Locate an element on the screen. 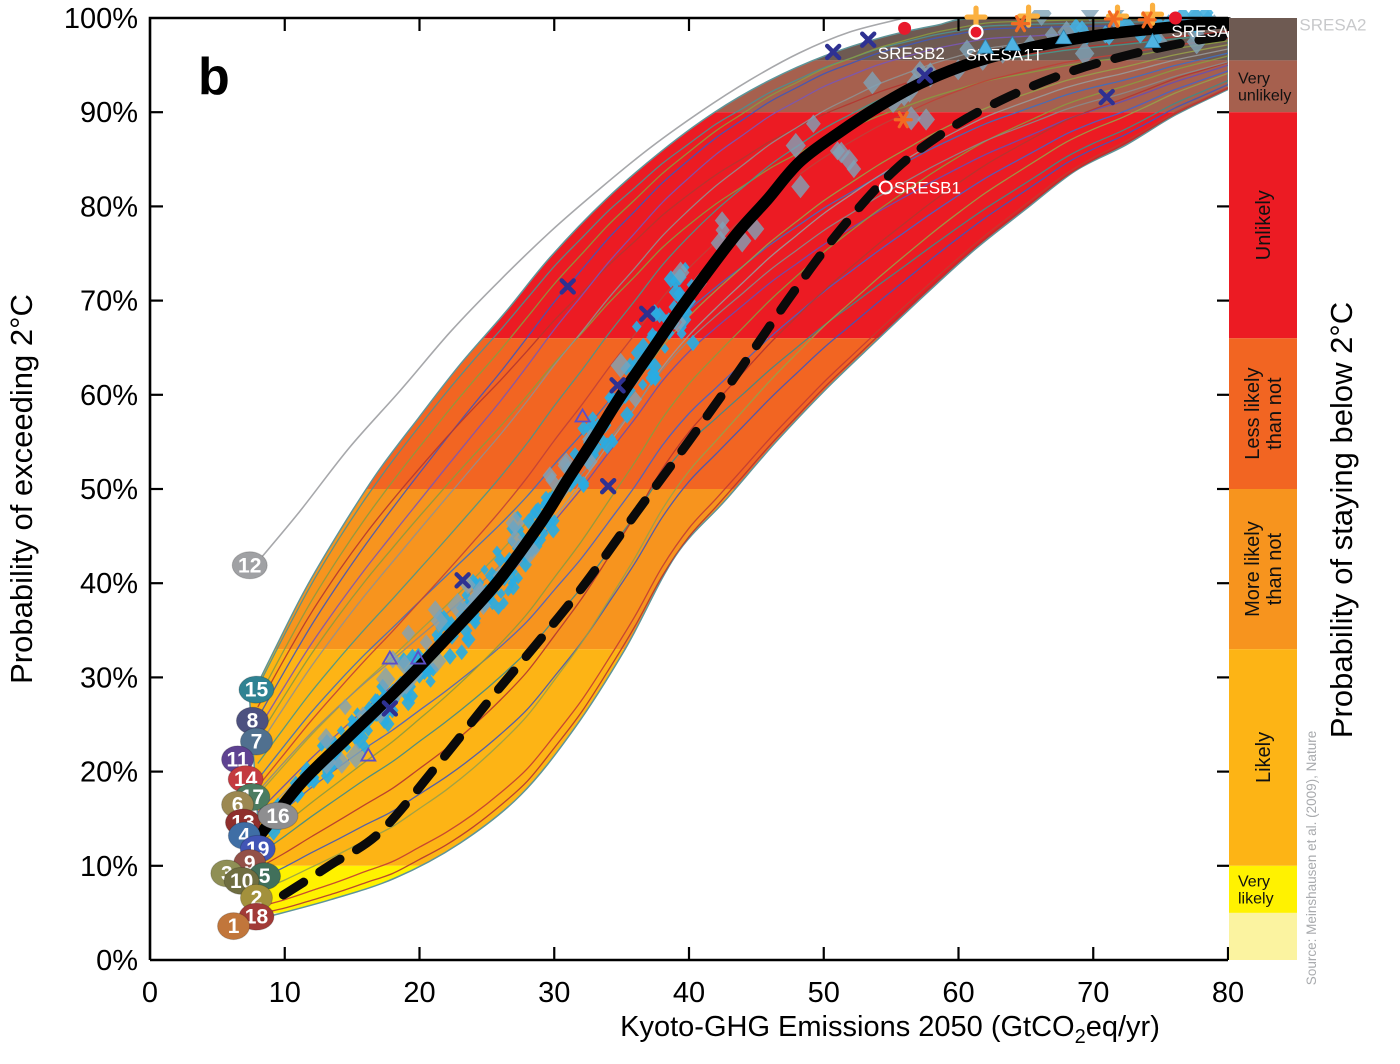 This screenshot has height=1064, width=1400. y-tick-label: 20% is located at coordinates (109, 773).